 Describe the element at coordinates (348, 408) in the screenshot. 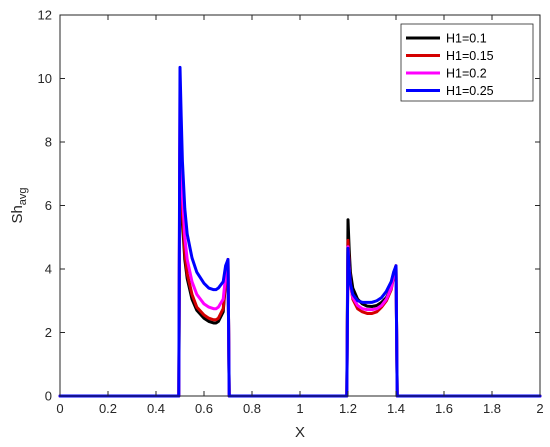

I see `x-tick-label: 1.2` at that location.